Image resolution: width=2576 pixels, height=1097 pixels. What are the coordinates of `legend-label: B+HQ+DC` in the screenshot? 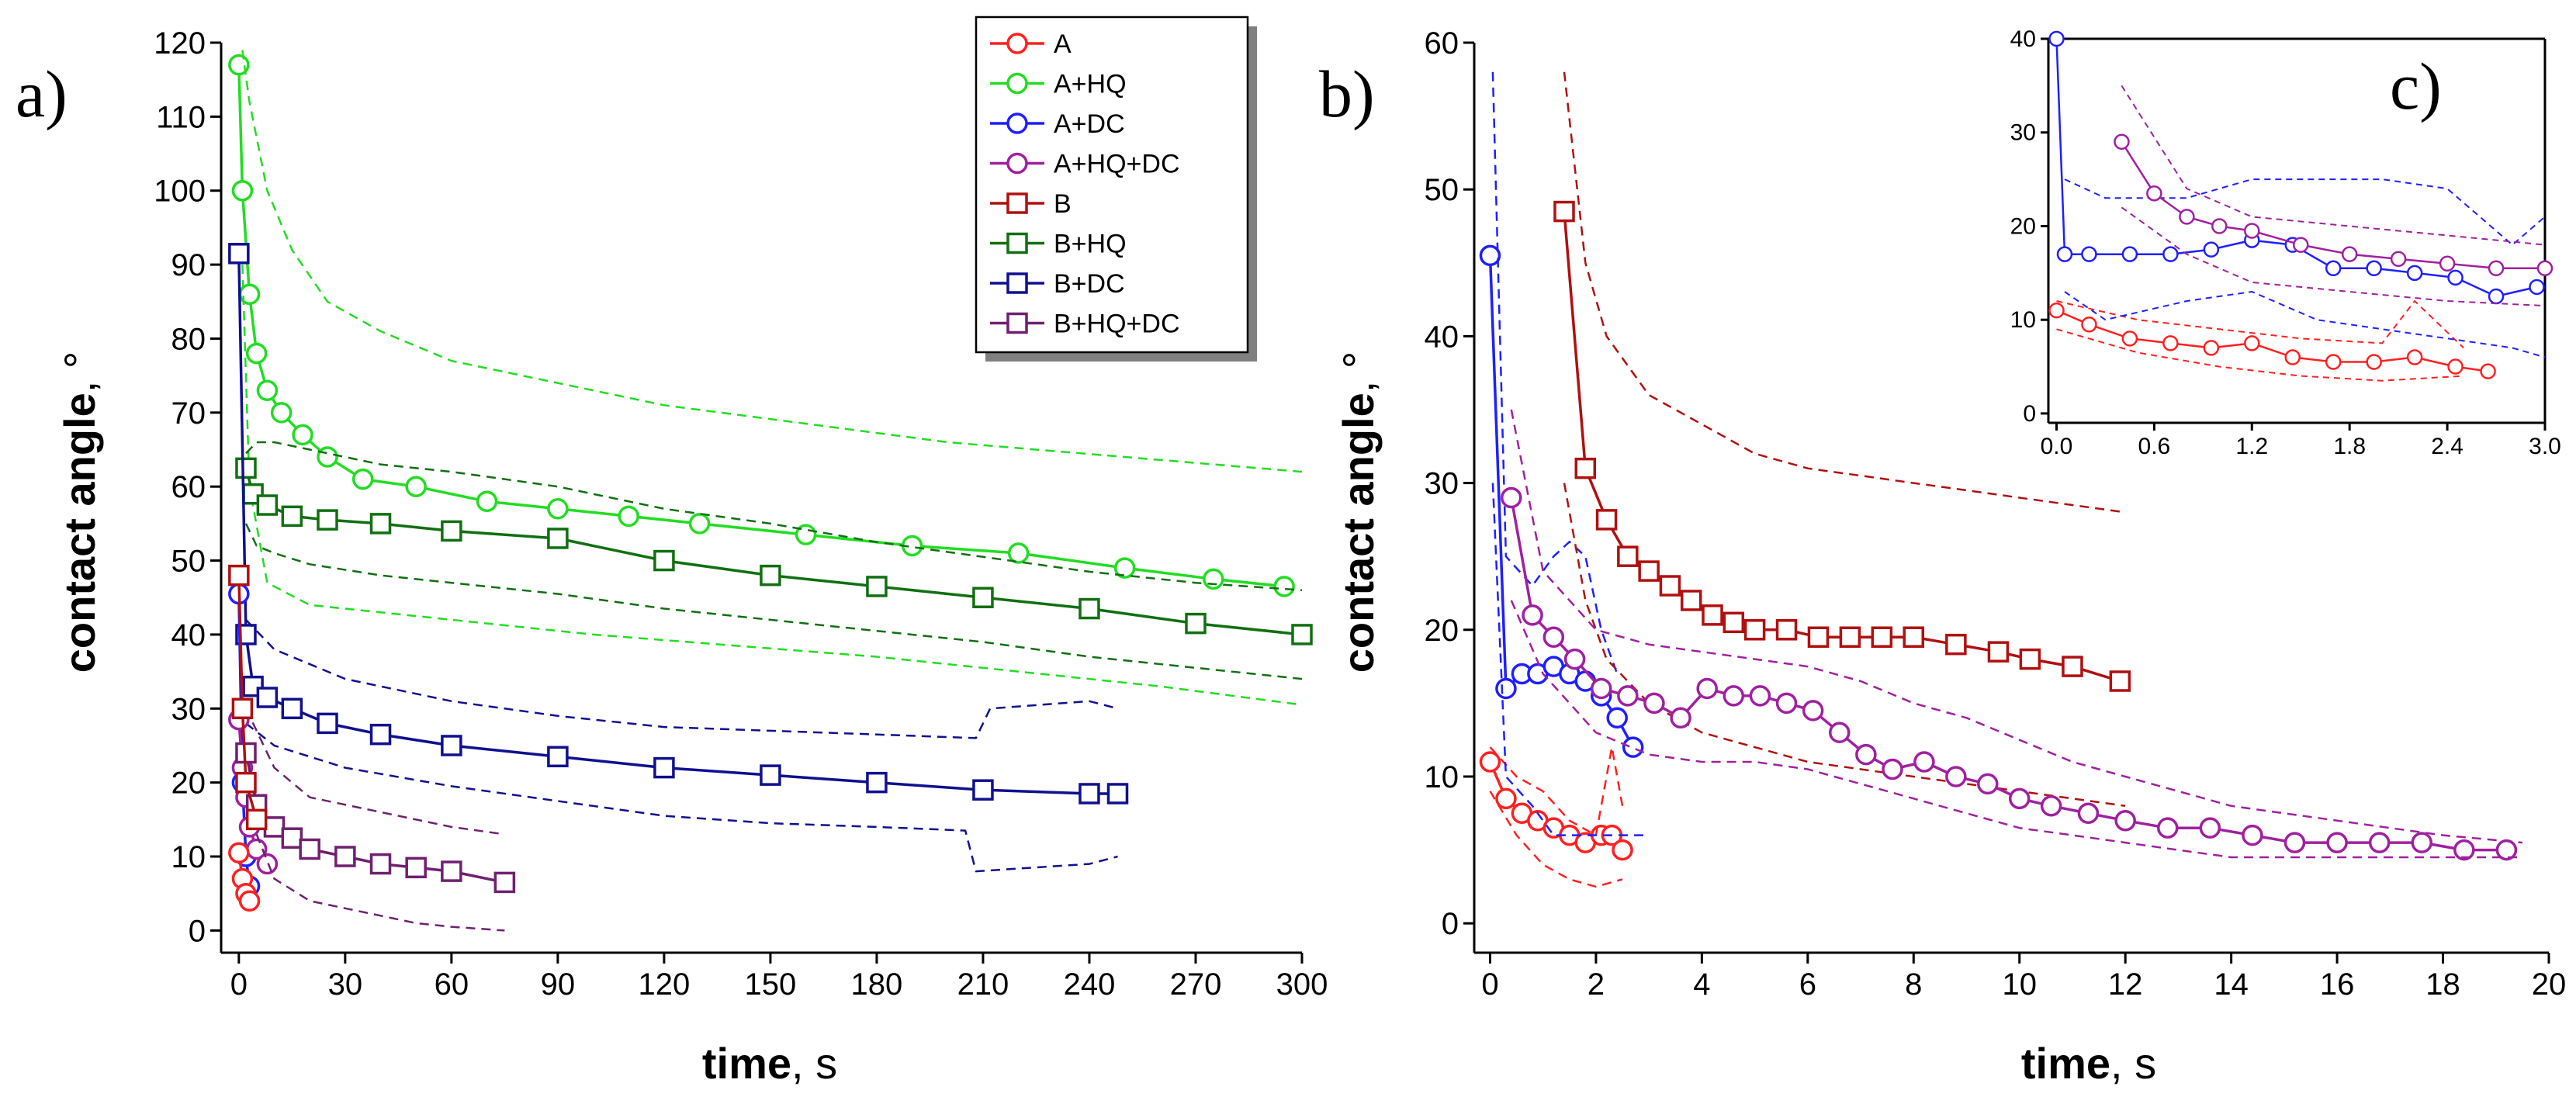 It's located at (1117, 324).